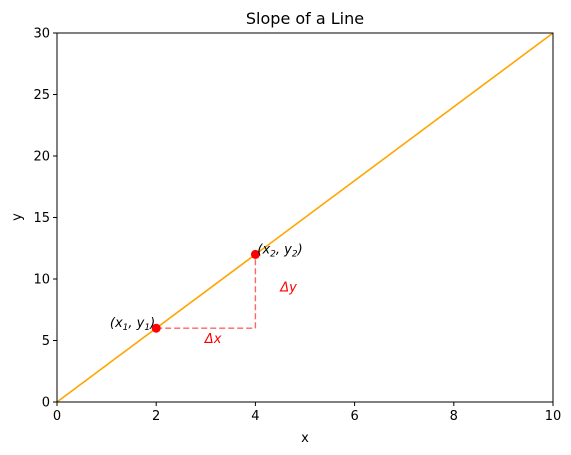 The width and height of the screenshot is (571, 455). Describe the element at coordinates (255, 416) in the screenshot. I see `x-tick-label: 4` at that location.